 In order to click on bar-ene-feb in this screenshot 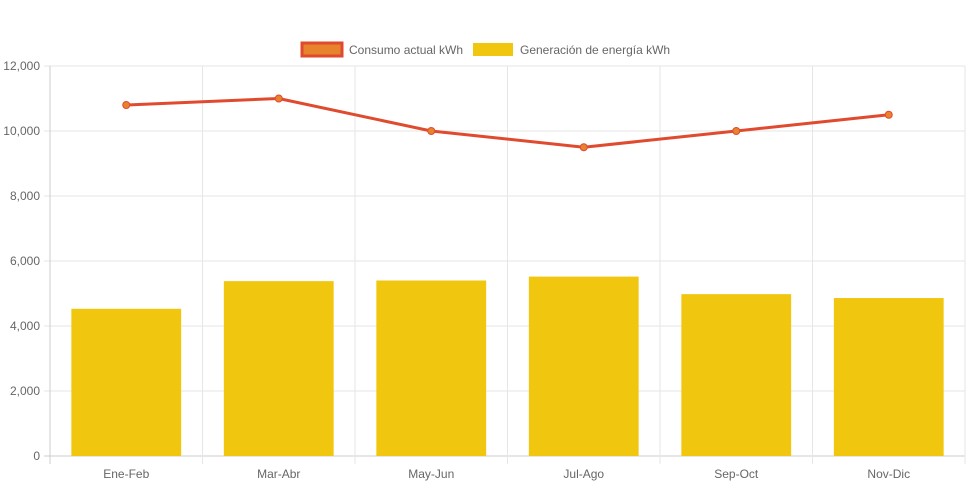, I will do `click(126, 382)`.